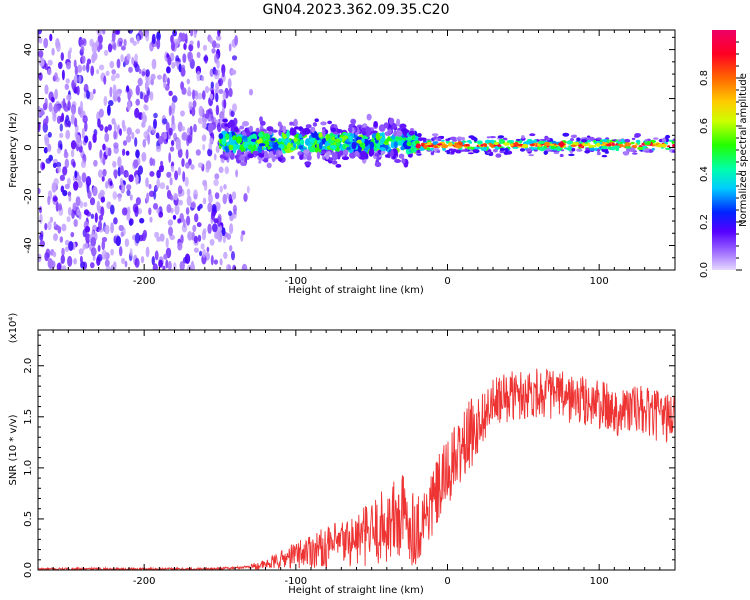  What do you see at coordinates (28, 98) in the screenshot?
I see `y-tick-label: 20` at bounding box center [28, 98].